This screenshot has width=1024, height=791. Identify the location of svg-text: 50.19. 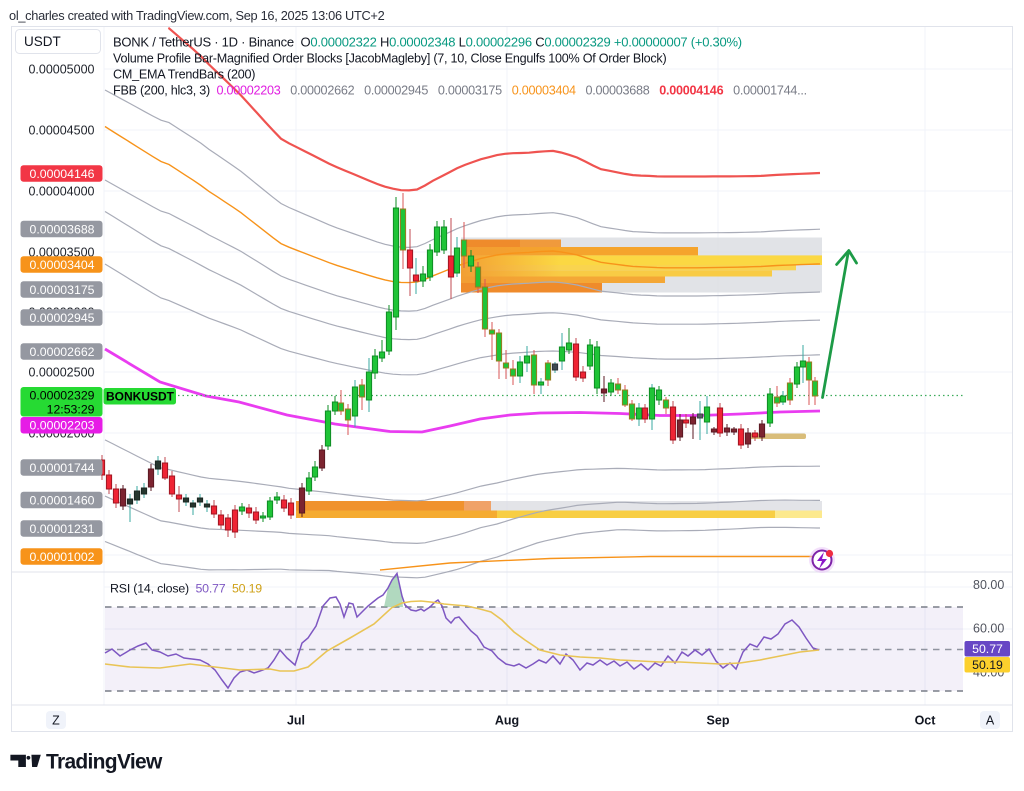
(987, 665).